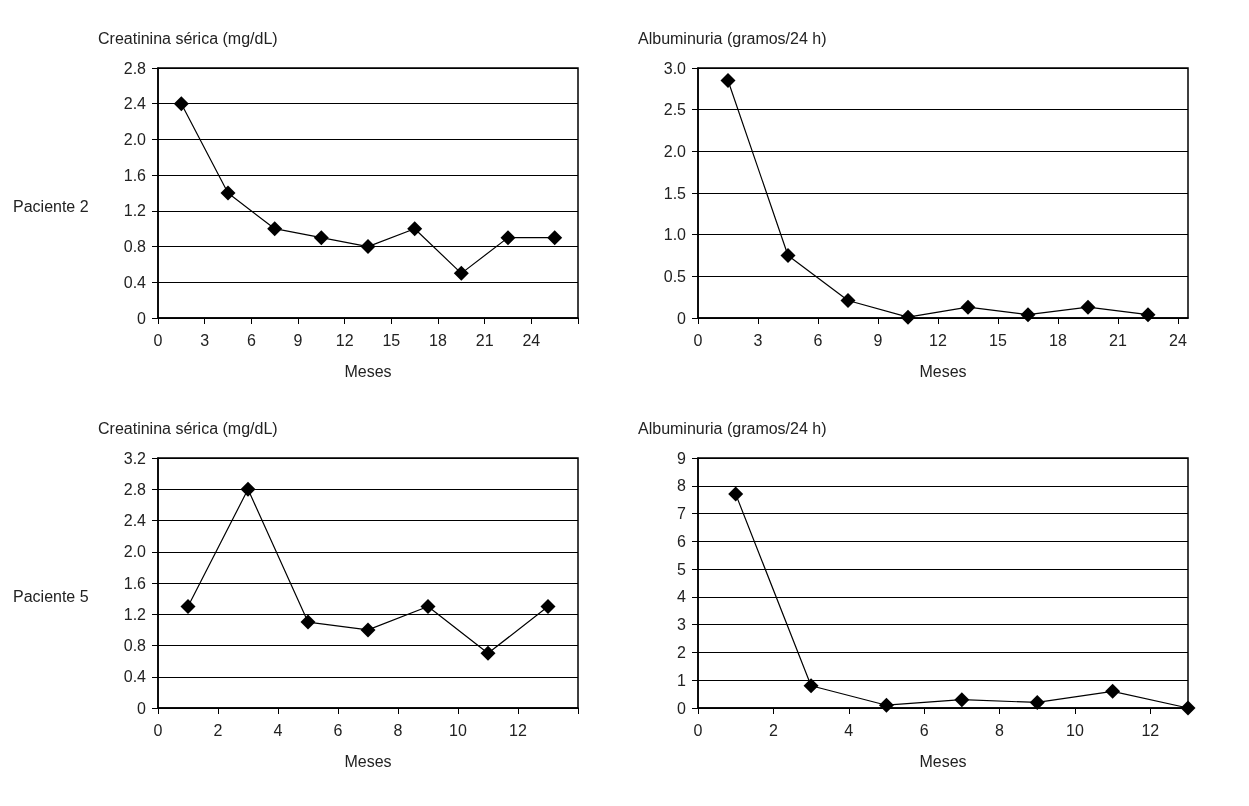 This screenshot has width=1249, height=806. I want to click on y-tick-label: 1, so click(682, 680).